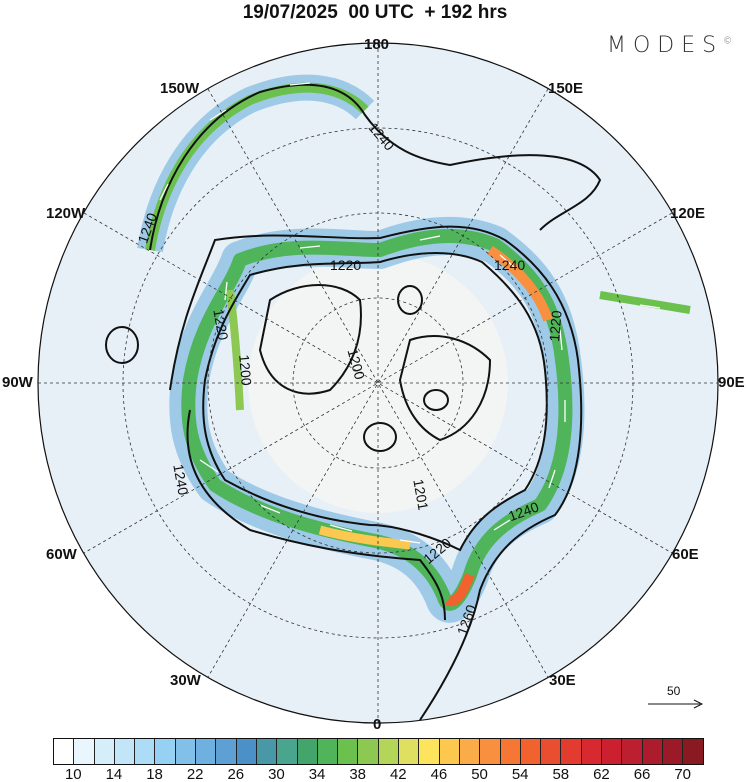 Image resolution: width=750 pixels, height=782 pixels. Describe the element at coordinates (439, 774) in the screenshot. I see `colorbar-tick-label: 46` at that location.